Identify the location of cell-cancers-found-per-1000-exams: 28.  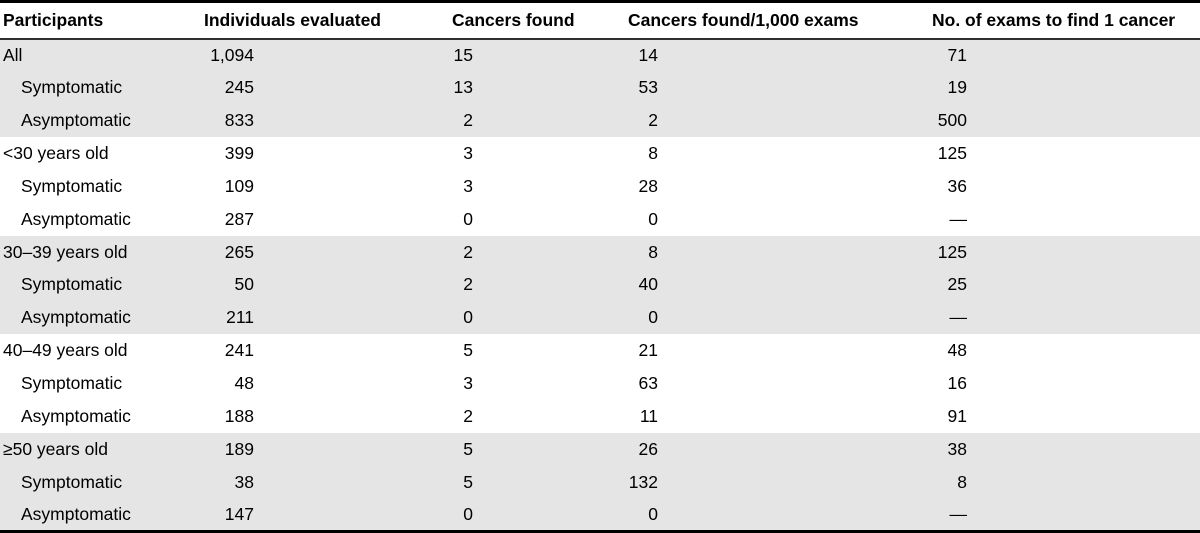
(780, 186).